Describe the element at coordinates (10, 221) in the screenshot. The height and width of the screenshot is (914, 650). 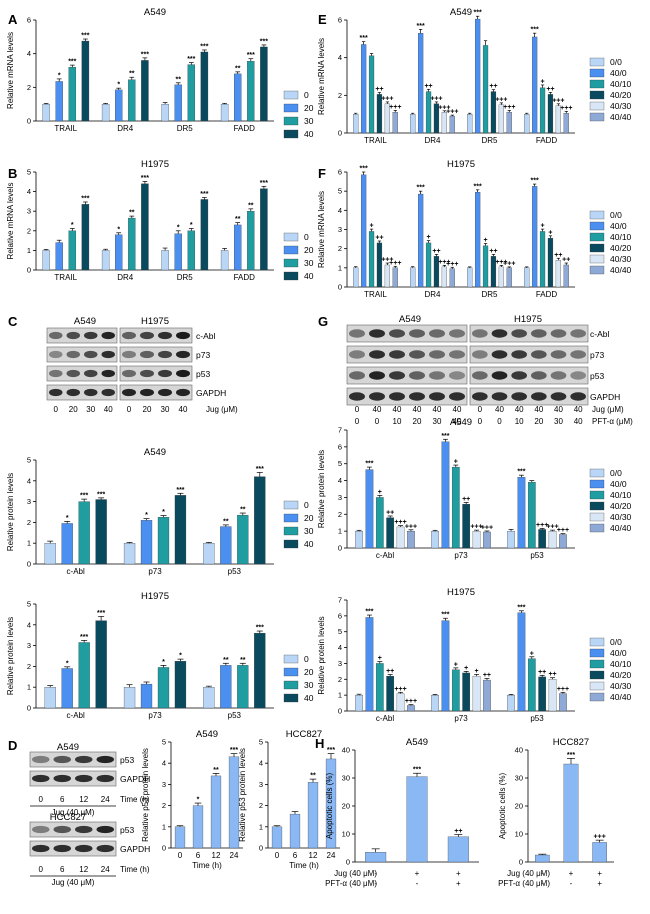
I see `y-axis-label: Relative mRNA levels` at that location.